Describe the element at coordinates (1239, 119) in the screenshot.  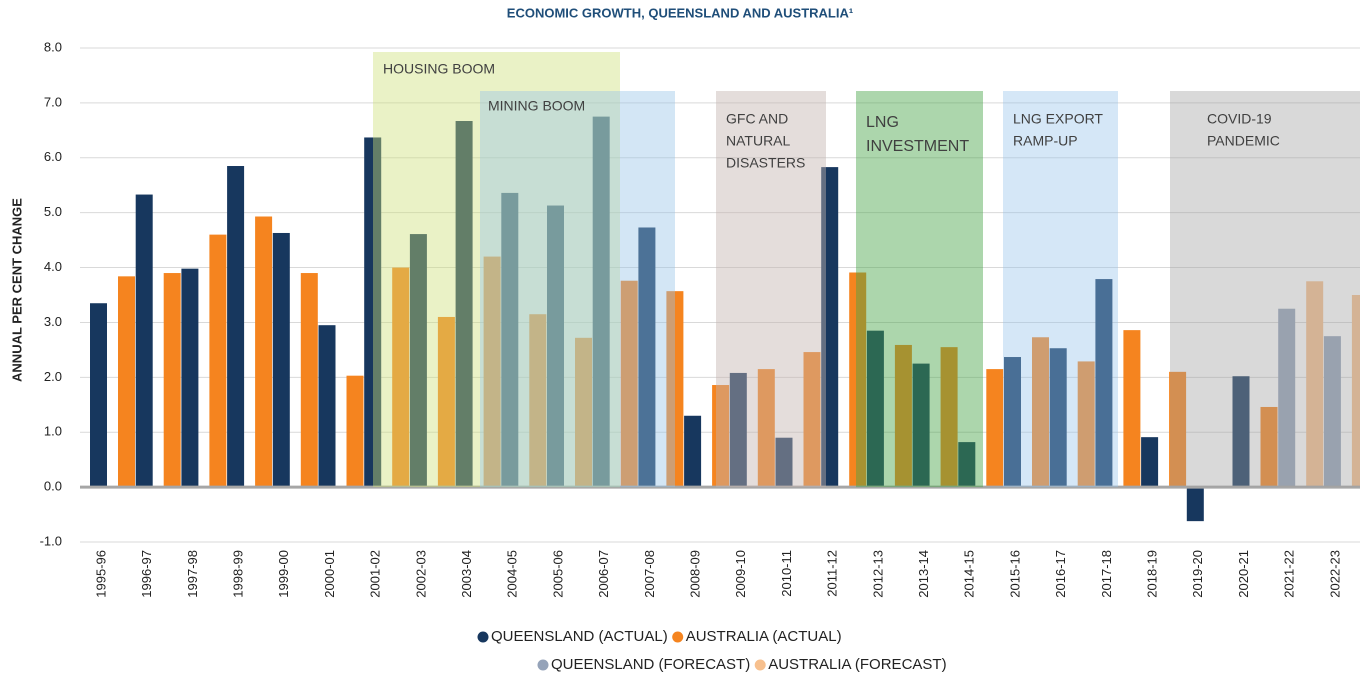
I see `region-label: COVID-19` at that location.